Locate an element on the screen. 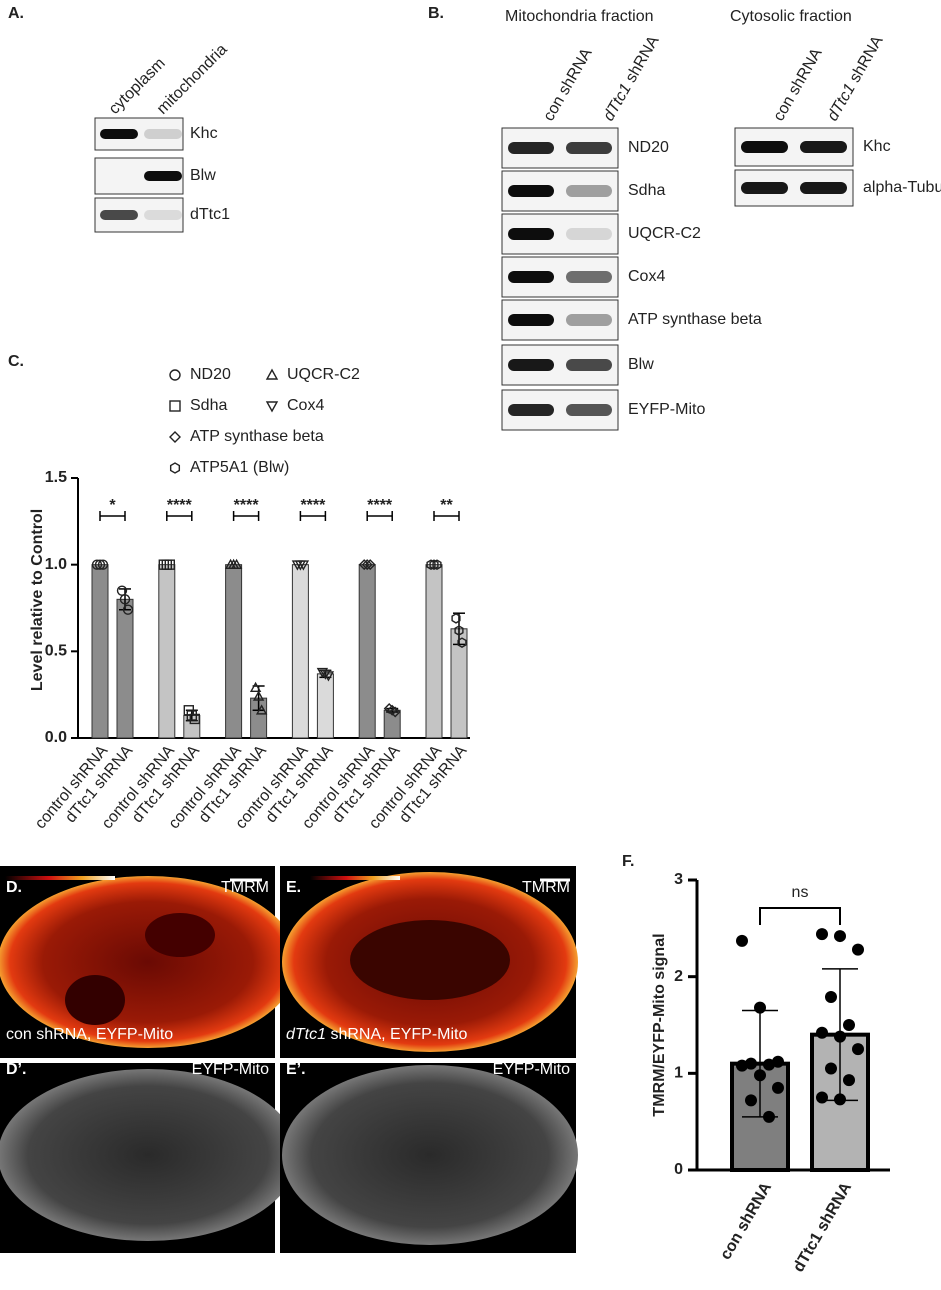  row-label: Cox4 is located at coordinates (646, 276).